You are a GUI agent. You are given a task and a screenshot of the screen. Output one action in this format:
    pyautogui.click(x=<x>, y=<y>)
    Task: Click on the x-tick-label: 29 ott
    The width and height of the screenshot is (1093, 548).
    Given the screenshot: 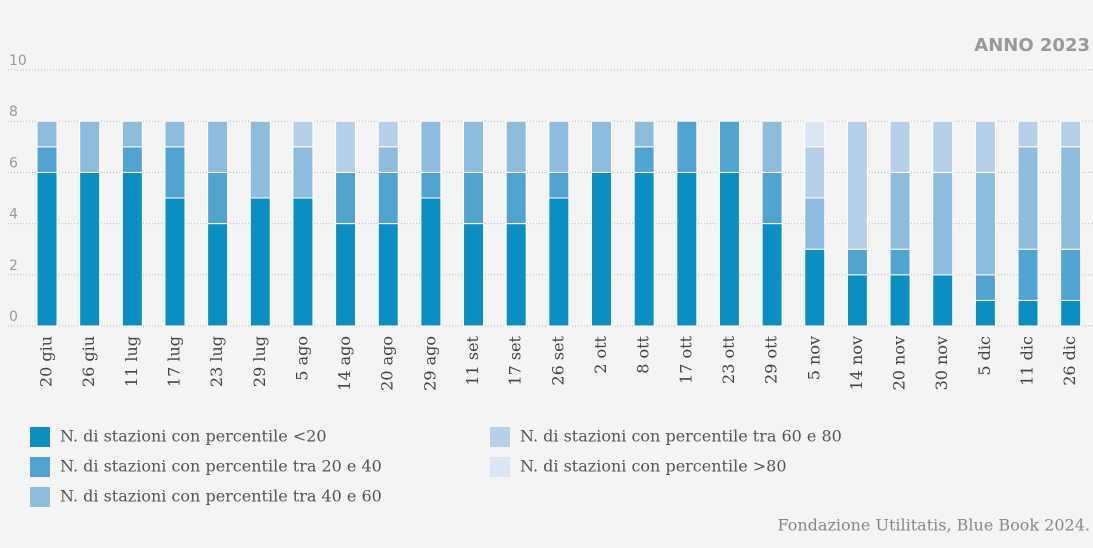 What is the action you would take?
    pyautogui.click(x=771, y=359)
    